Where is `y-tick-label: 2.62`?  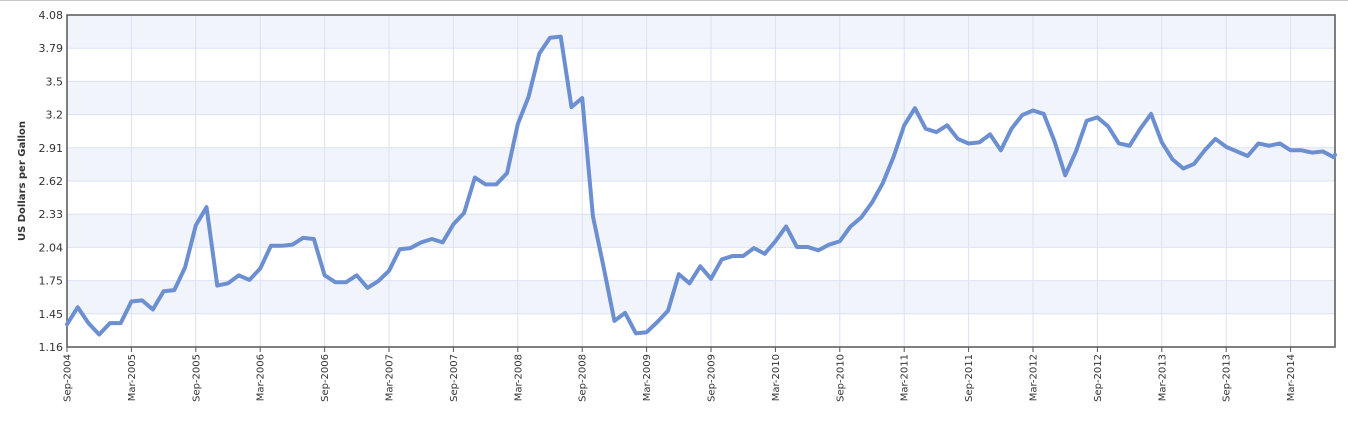 y-tick-label: 2.62 is located at coordinates (51, 181).